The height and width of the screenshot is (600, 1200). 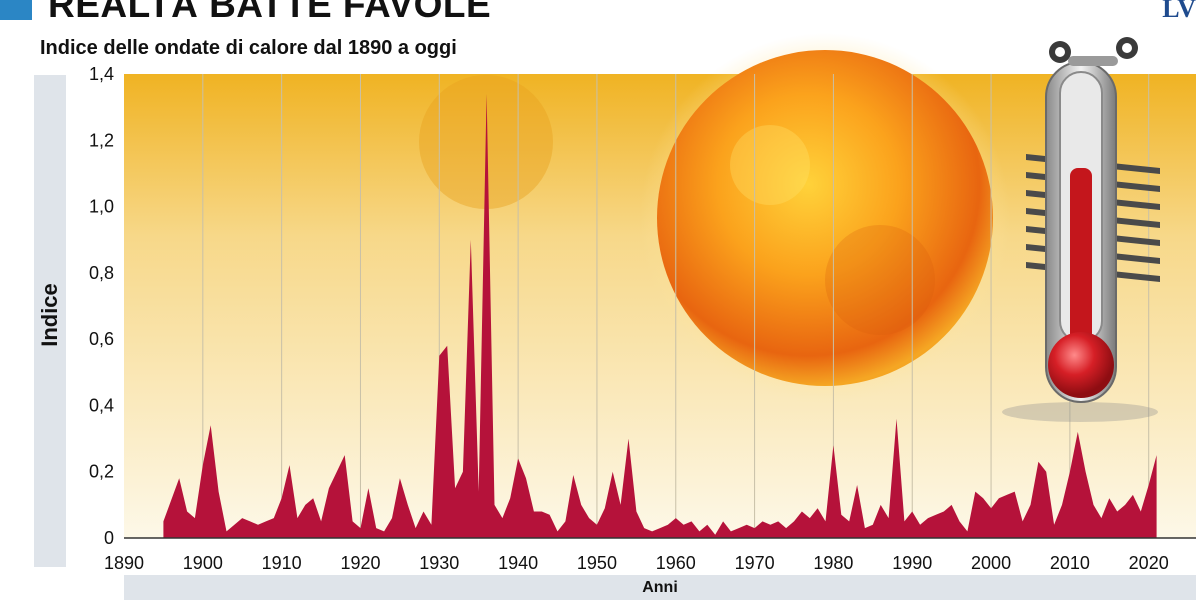 I want to click on header-accent-square, so click(x=16, y=10).